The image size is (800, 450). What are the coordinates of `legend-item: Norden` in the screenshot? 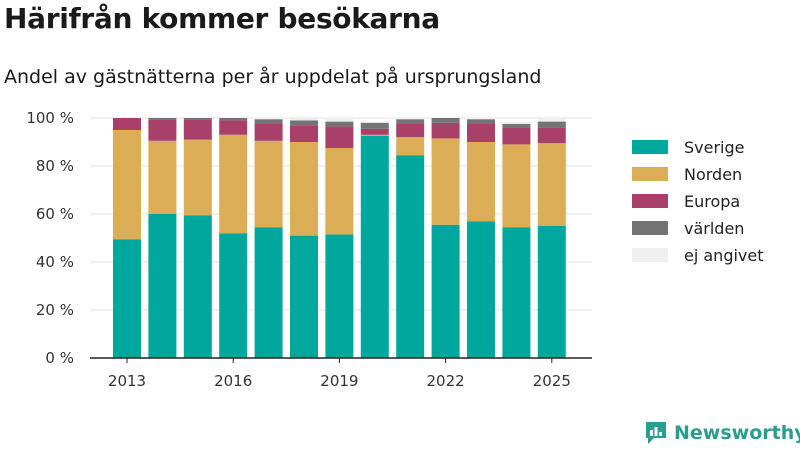 It's located at (687, 174).